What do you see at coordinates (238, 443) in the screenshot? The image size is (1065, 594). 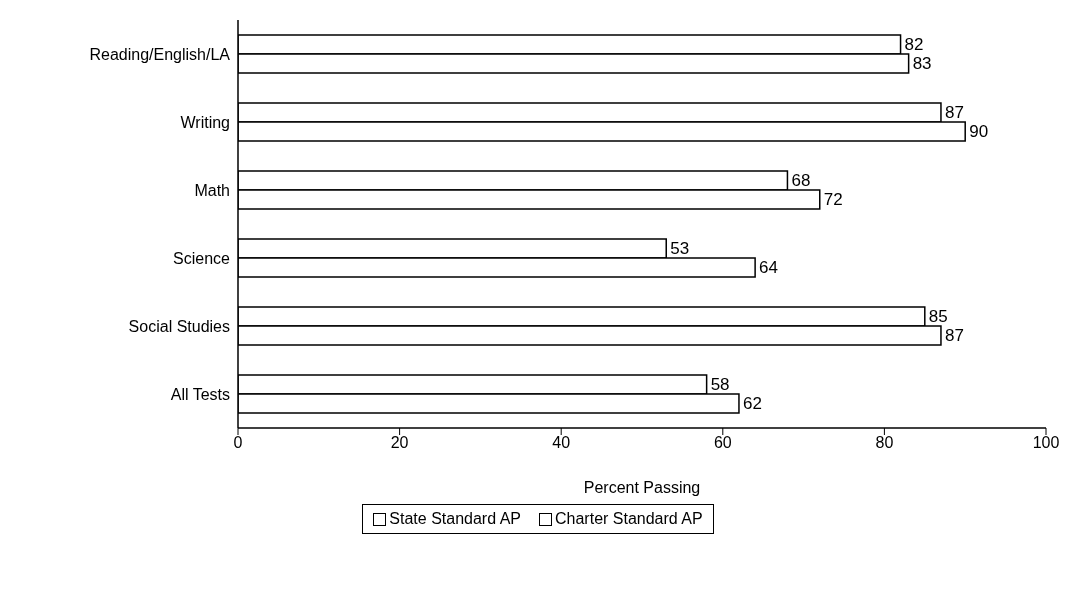 I see `x-tick-label: 0` at bounding box center [238, 443].